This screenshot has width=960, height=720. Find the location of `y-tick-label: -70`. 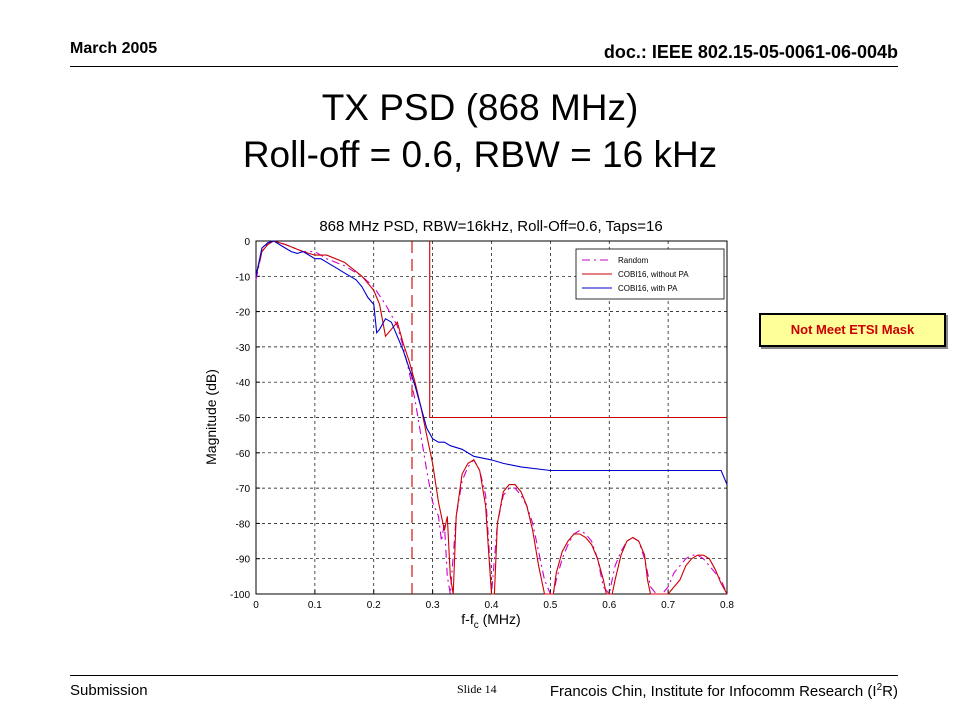

y-tick-label: -70 is located at coordinates (243, 489).